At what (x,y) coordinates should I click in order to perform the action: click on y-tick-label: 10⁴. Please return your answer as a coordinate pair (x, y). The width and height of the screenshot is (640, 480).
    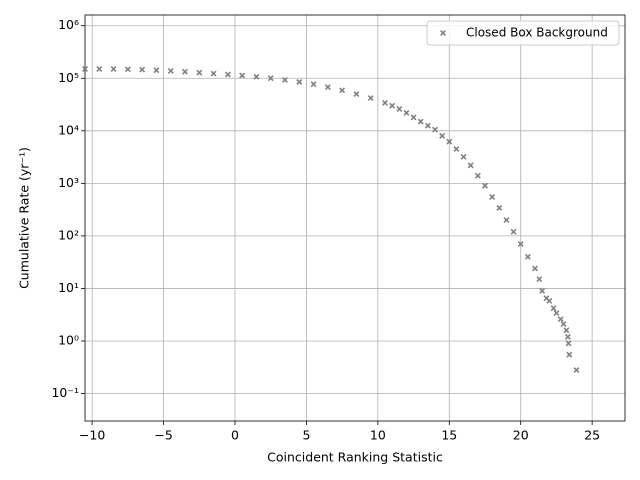
    Looking at the image, I should click on (68, 129).